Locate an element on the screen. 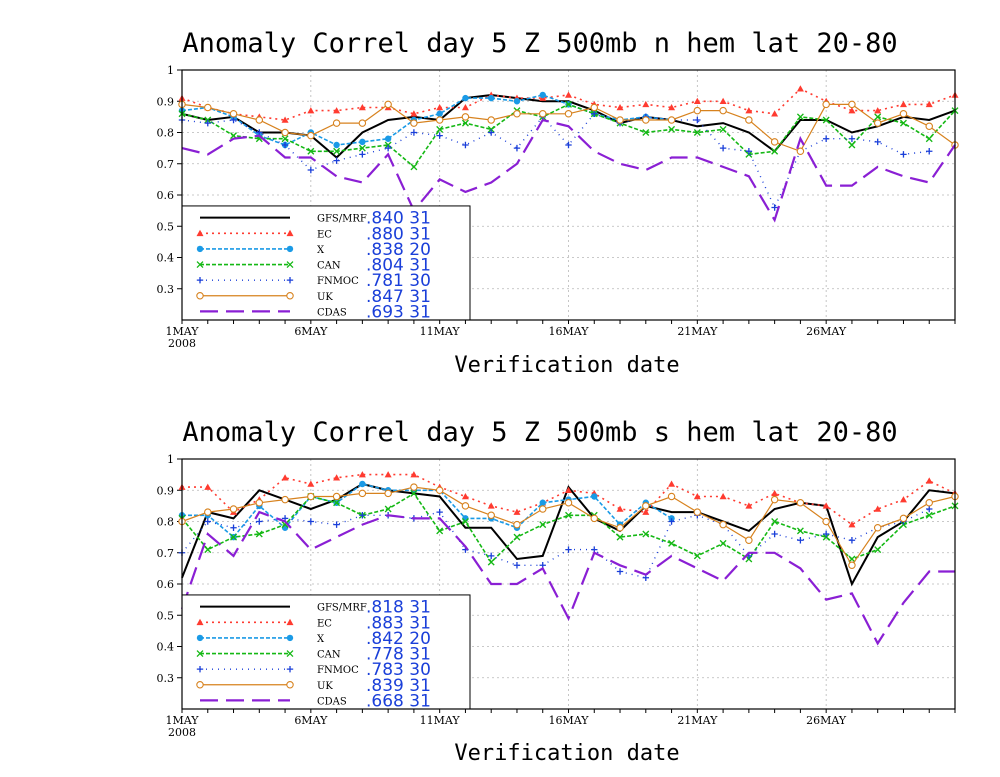  legend-series-score: .880 31 is located at coordinates (398, 234).